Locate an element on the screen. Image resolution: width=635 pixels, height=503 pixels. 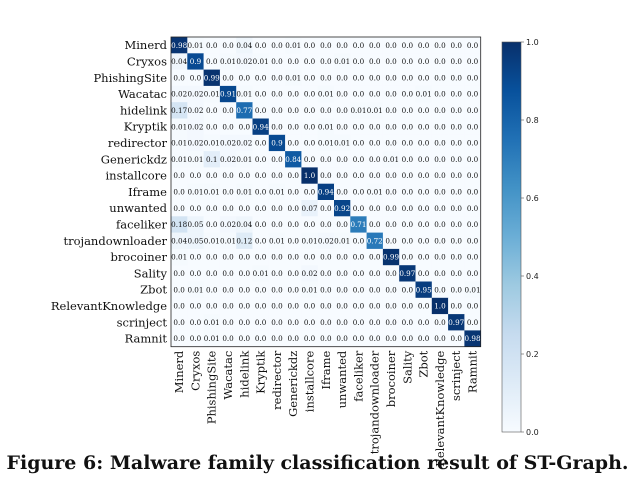
heatmap-cell-value: 0.18 is located at coordinates (179, 224).